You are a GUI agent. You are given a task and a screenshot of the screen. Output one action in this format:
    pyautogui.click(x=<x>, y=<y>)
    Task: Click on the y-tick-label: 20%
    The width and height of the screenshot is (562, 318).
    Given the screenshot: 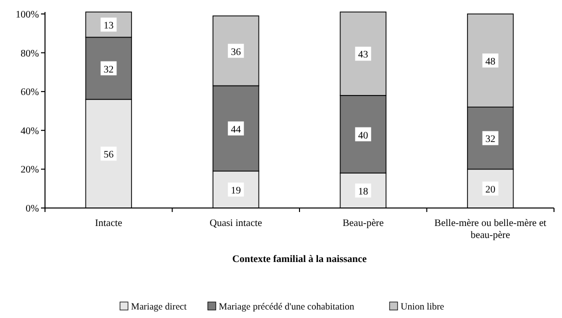 What is the action you would take?
    pyautogui.click(x=29, y=170)
    